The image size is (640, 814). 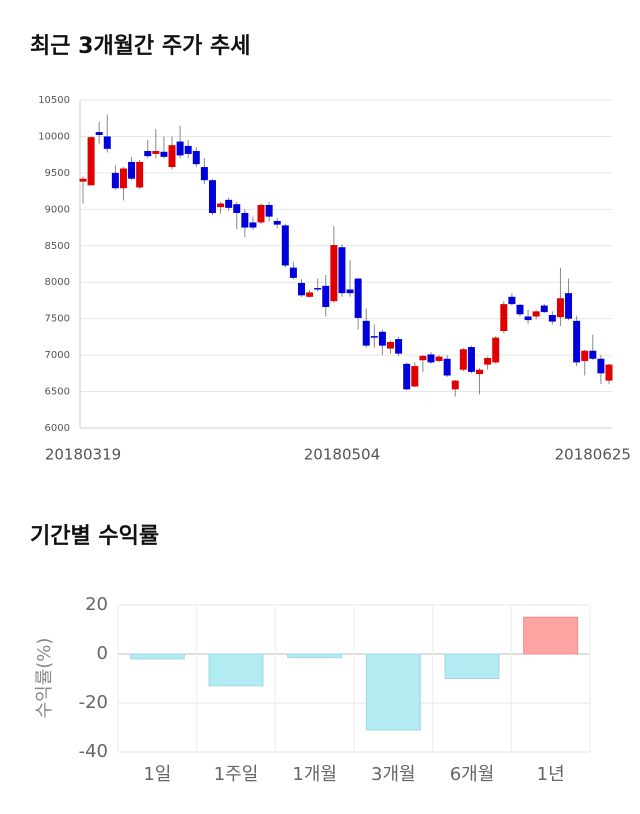 What do you see at coordinates (157, 774) in the screenshot?
I see `x-tick-label: 1일` at bounding box center [157, 774].